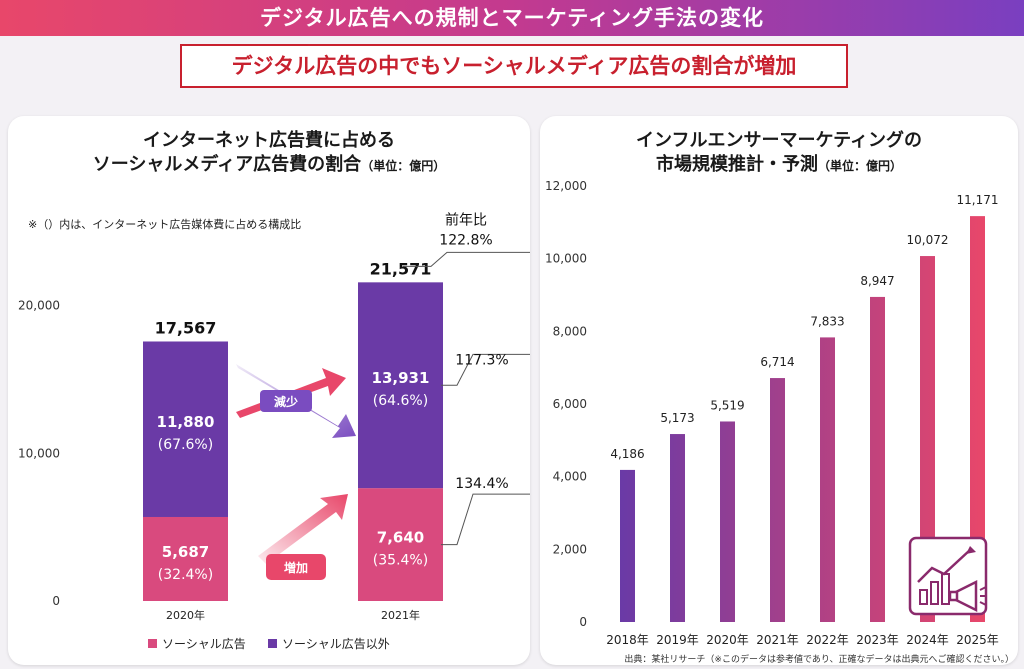 The width and height of the screenshot is (1024, 669). Describe the element at coordinates (877, 281) in the screenshot. I see `bar-value-label: 8,947` at that location.